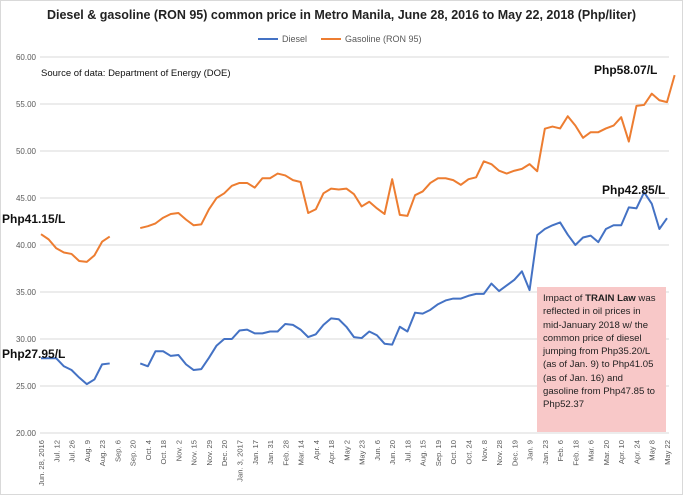  I want to click on x-tick-label: Jan. 3, 2017, so click(239, 461).